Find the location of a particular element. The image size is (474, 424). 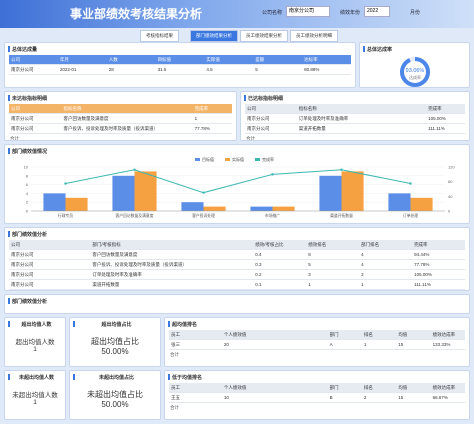

table-row: 南京分公司 客户回访数量及满意度 1 is located at coordinates (120, 119).